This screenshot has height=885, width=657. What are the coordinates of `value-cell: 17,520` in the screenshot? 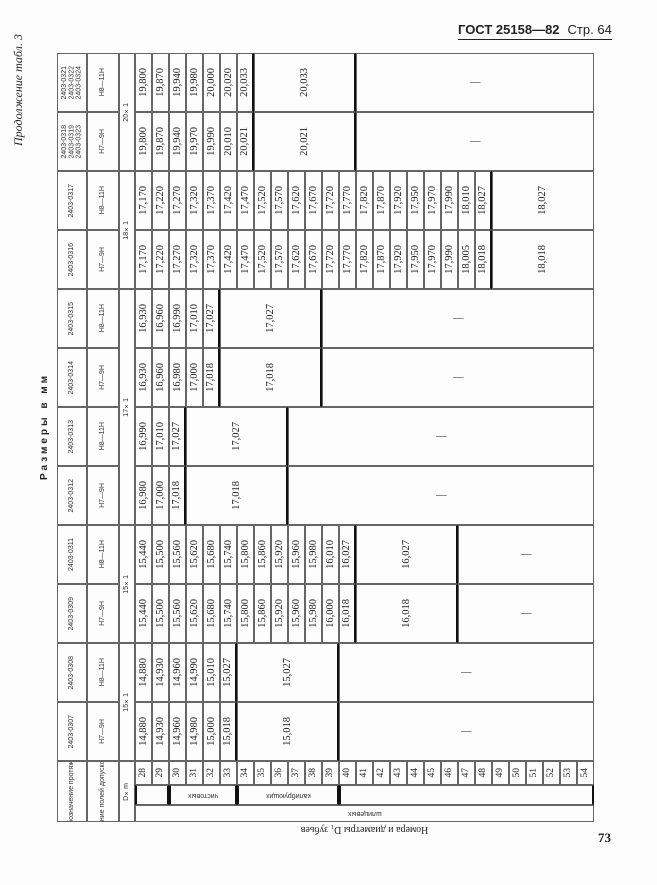 It's located at (262, 200).